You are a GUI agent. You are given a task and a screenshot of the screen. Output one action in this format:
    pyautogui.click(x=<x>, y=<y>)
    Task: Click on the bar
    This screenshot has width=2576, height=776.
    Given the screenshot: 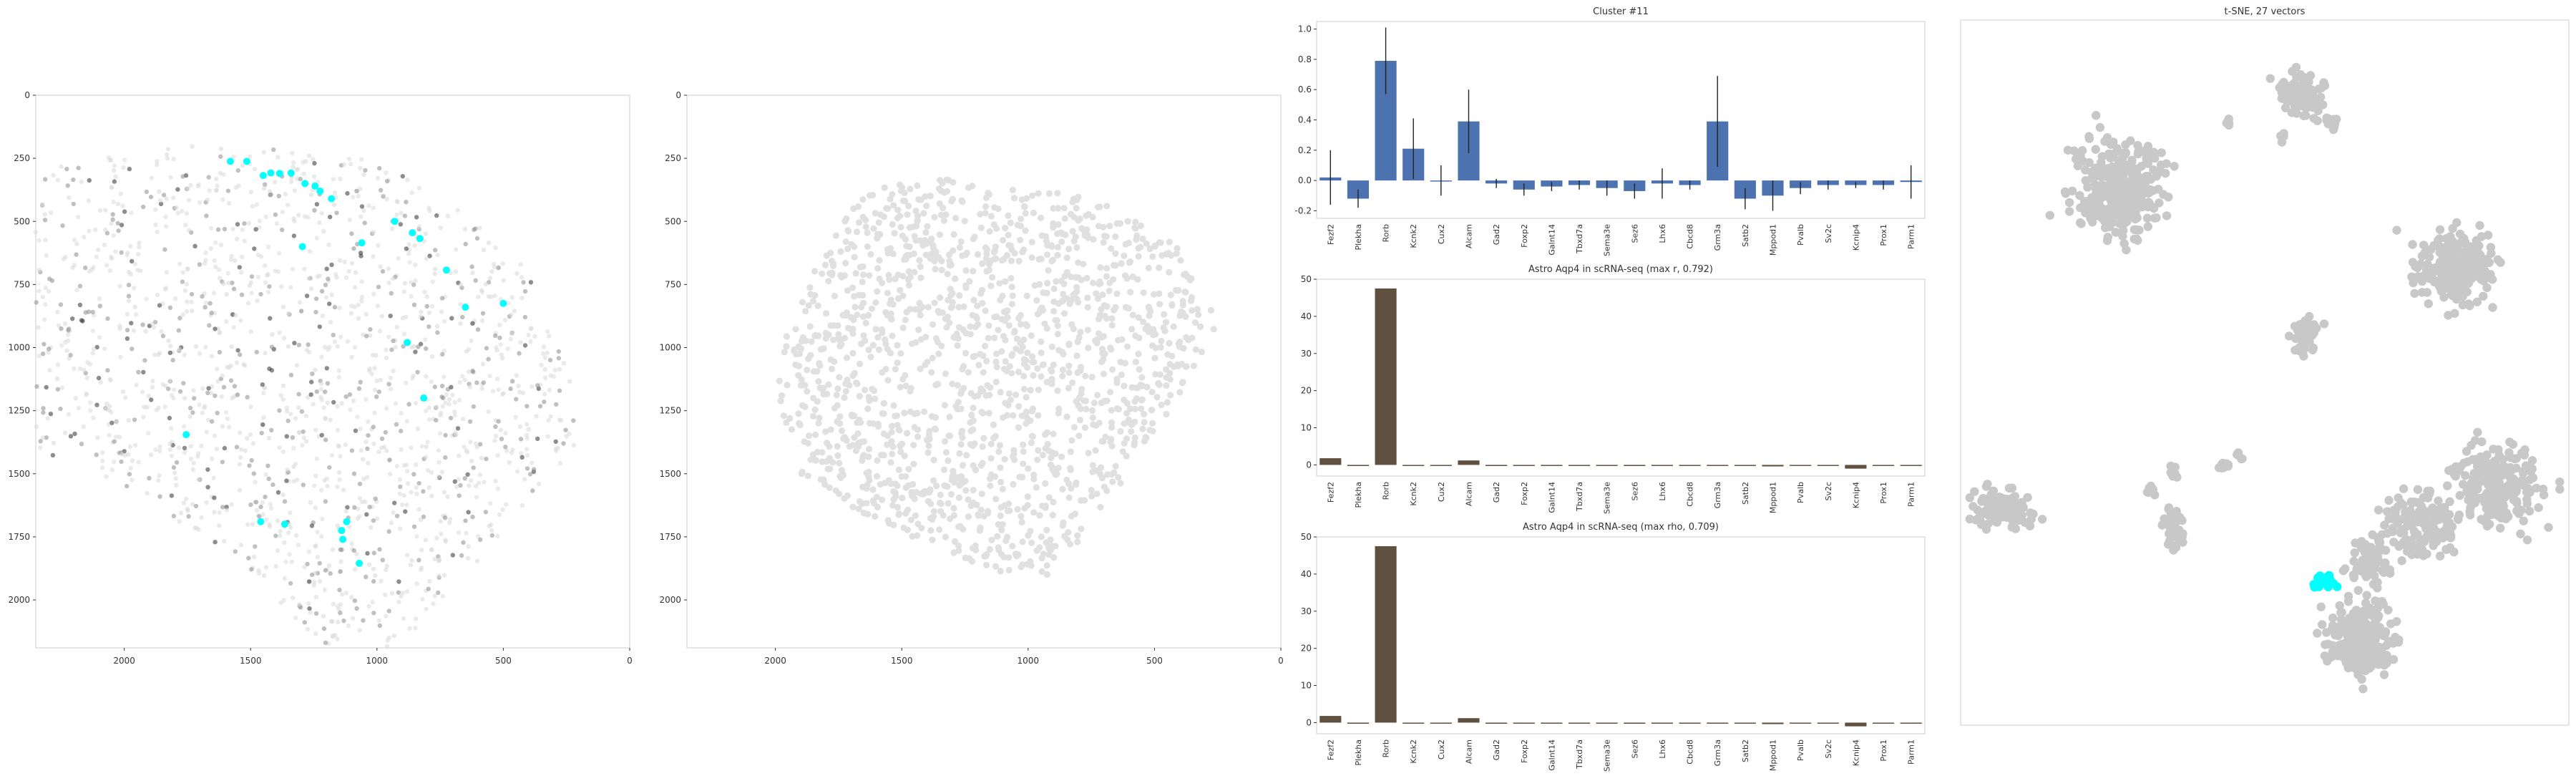 What is the action you would take?
    pyautogui.click(x=1579, y=465)
    